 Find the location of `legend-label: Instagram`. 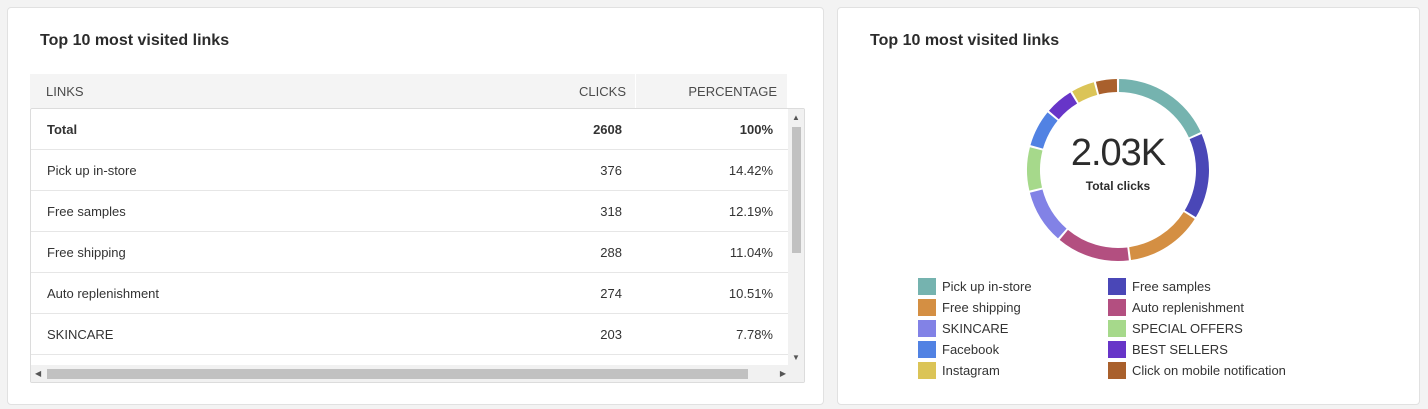

legend-label: Instagram is located at coordinates (971, 370).